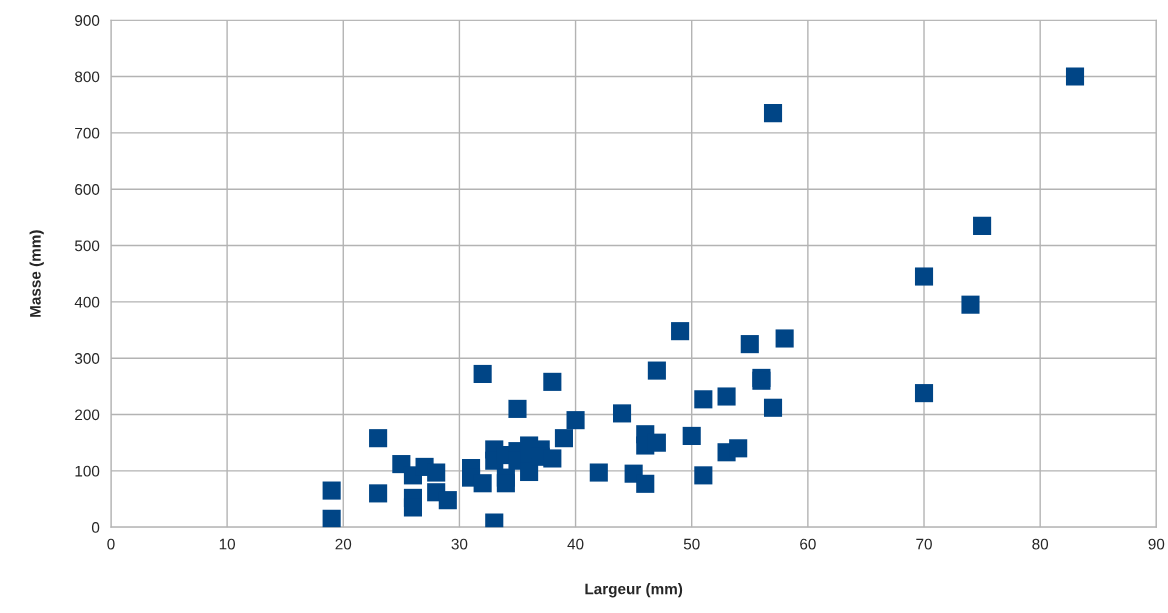  What do you see at coordinates (87, 189) in the screenshot?
I see `y-tick-label: 600` at bounding box center [87, 189].